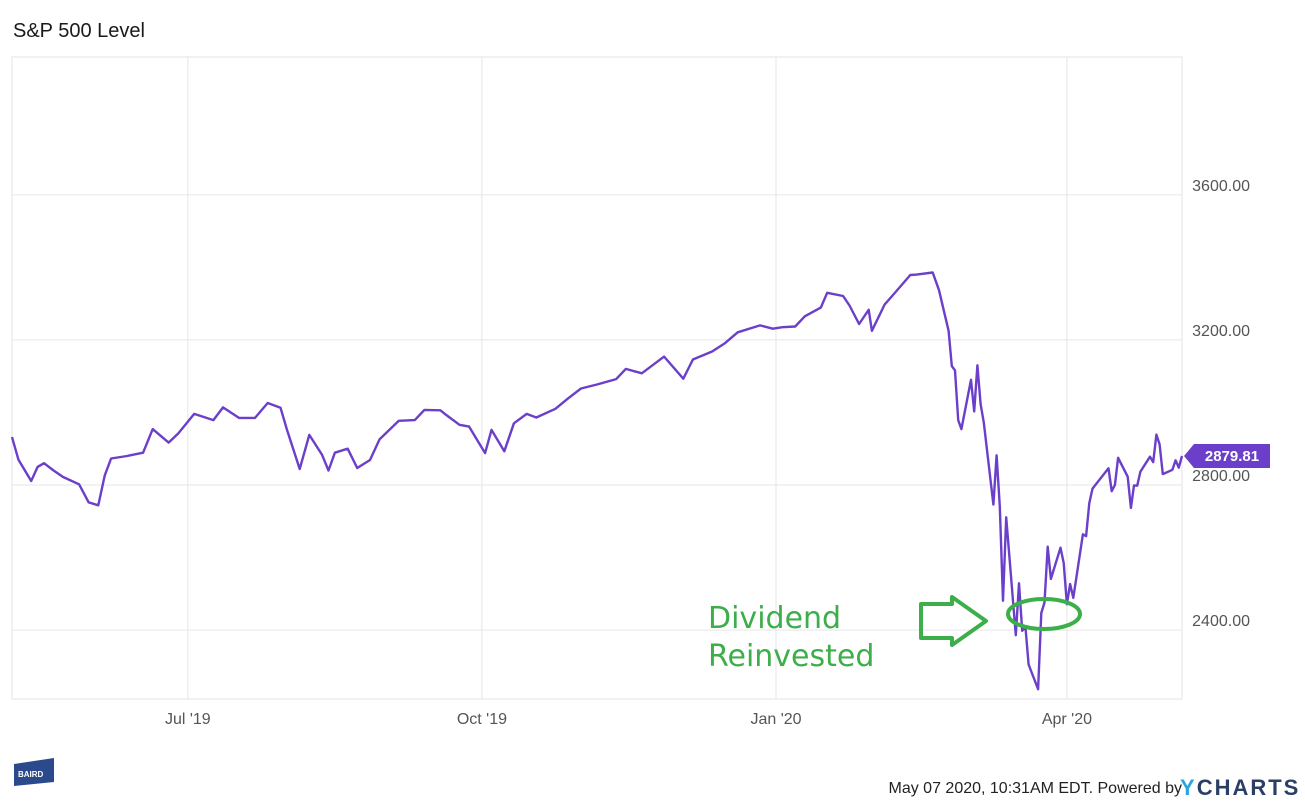 This screenshot has width=1305, height=807. Describe the element at coordinates (1188, 787) in the screenshot. I see `ycharts-logo-y: Y` at that location.